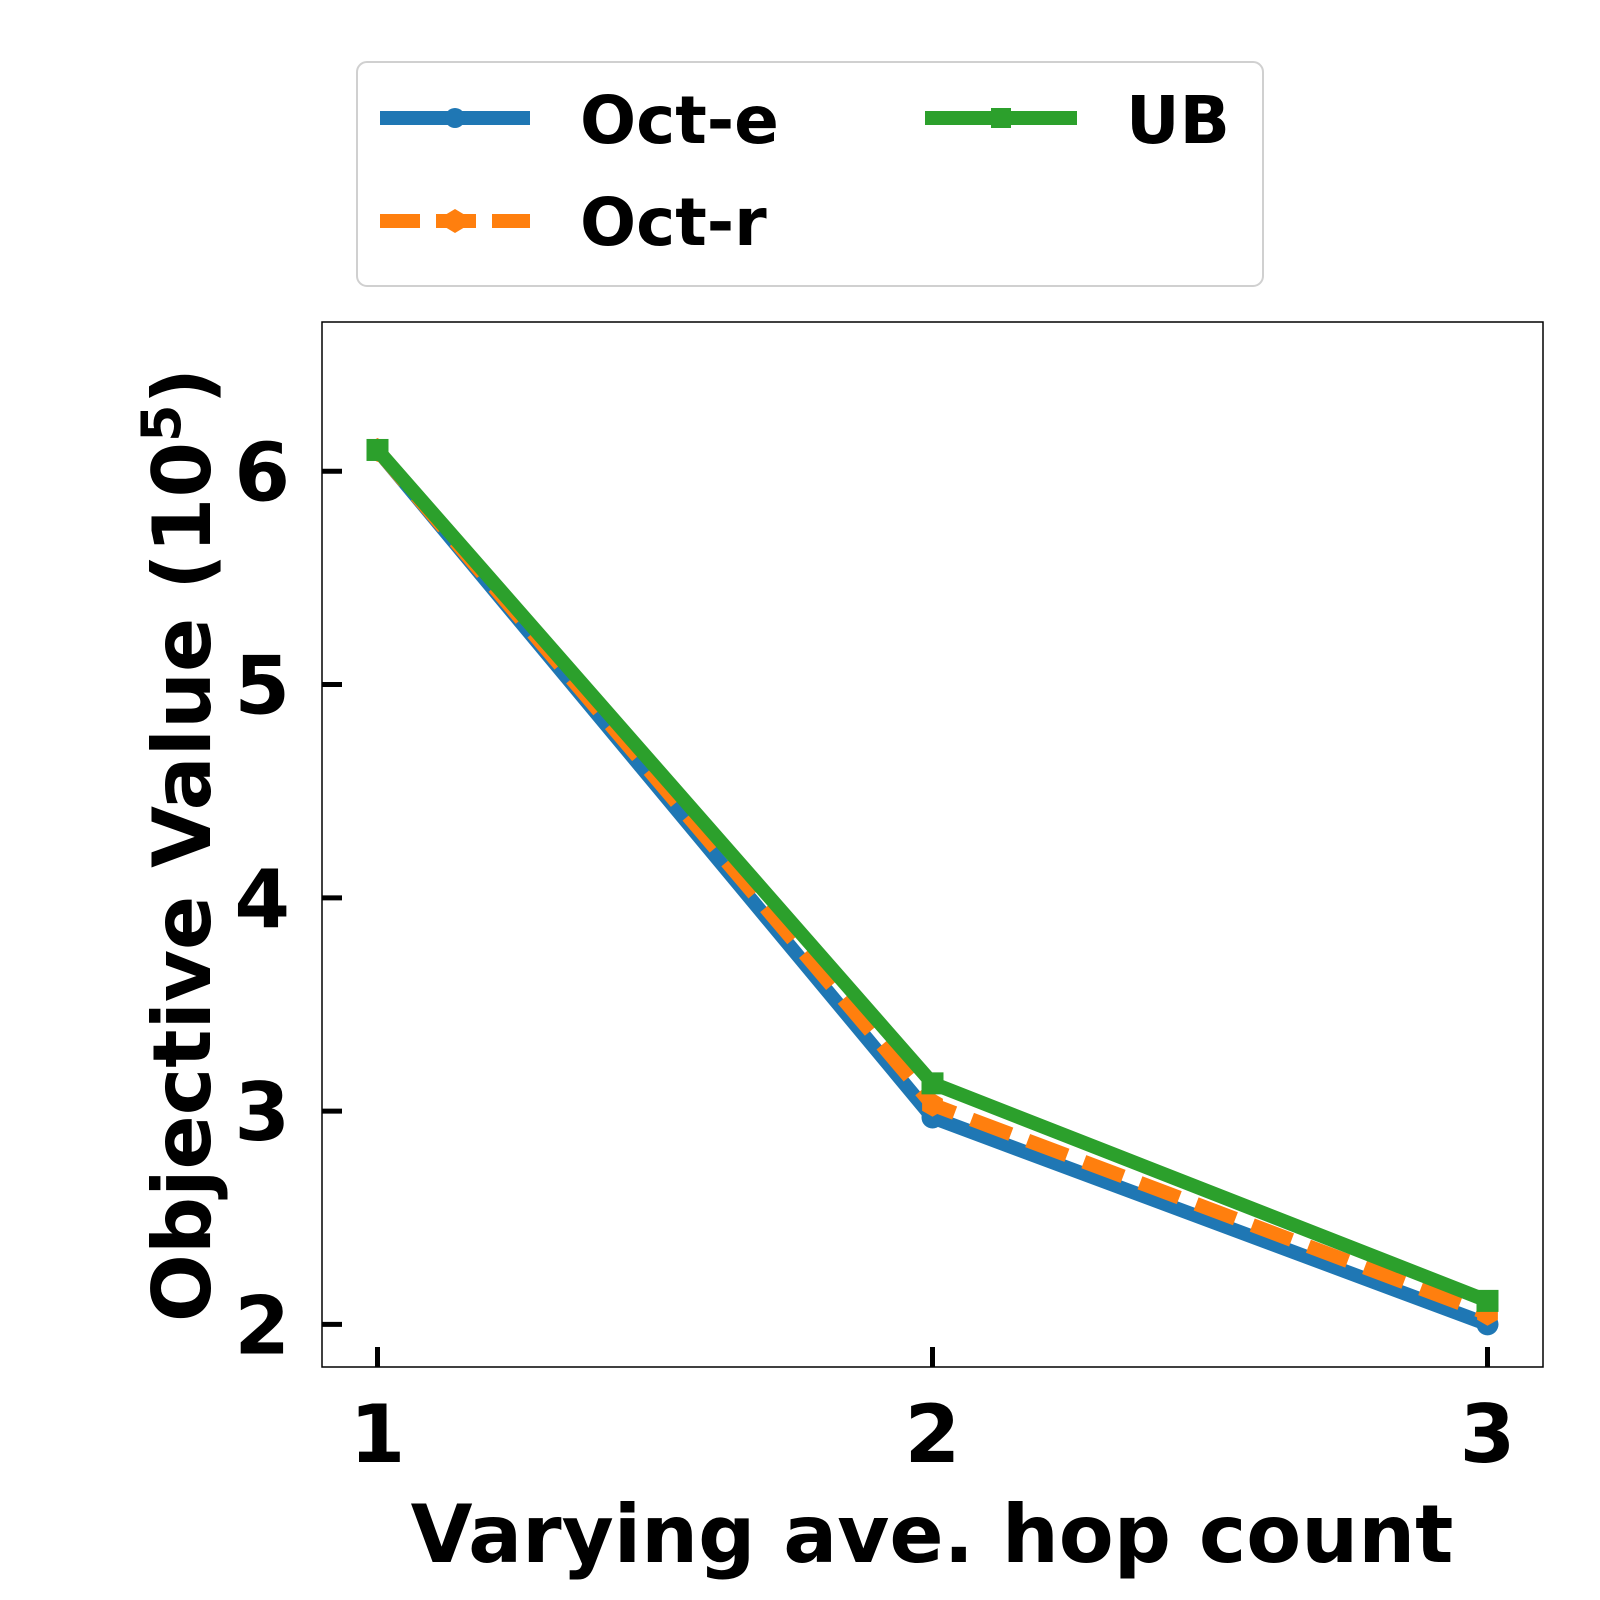 Image resolution: width=1600 pixels, height=1600 pixels. What do you see at coordinates (1488, 1434) in the screenshot?
I see `x-tick-label-3: 3` at bounding box center [1488, 1434].